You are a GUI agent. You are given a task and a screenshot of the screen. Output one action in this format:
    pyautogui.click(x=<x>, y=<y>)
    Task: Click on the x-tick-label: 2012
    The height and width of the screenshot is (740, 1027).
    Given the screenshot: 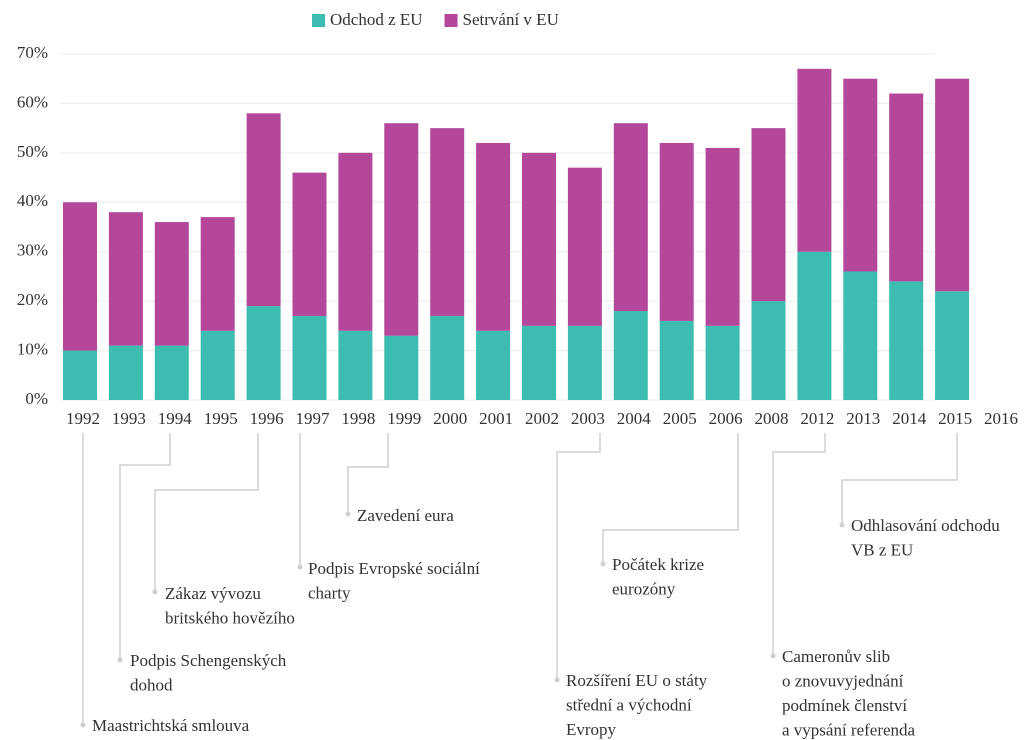 What is the action you would take?
    pyautogui.click(x=817, y=418)
    